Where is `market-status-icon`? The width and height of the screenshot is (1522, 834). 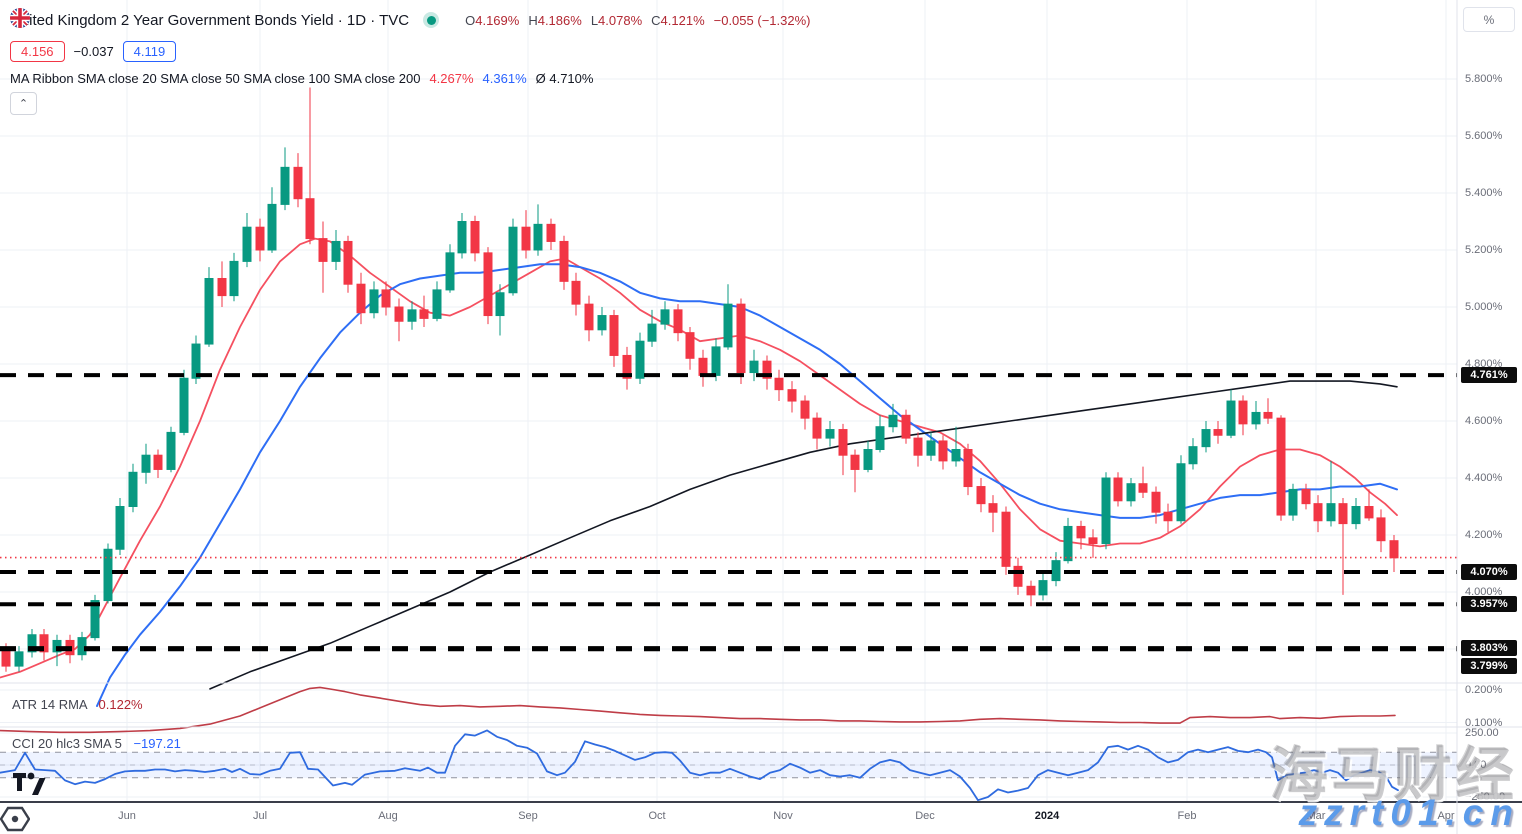 market-status-icon is located at coordinates (431, 20).